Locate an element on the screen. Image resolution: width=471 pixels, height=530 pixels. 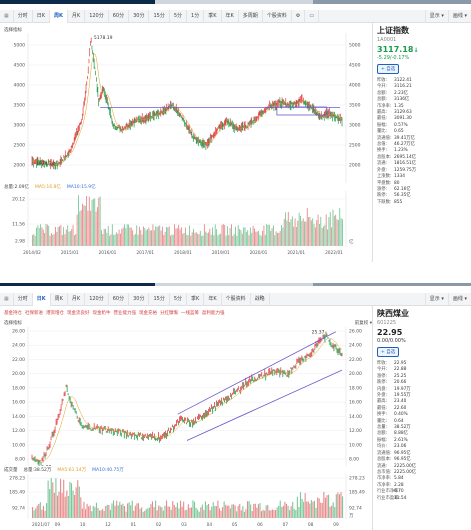
y-tick-label: 16.00 is located at coordinates (18, 403).